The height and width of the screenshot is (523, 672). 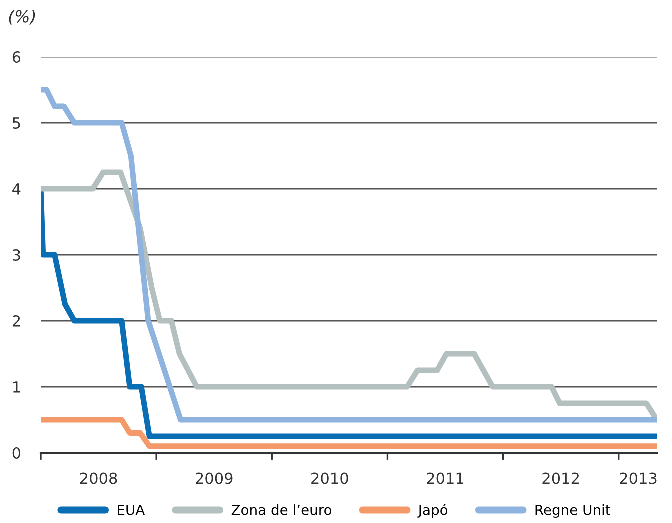 What do you see at coordinates (445, 478) in the screenshot?
I see `x-tick-label: 2011` at bounding box center [445, 478].